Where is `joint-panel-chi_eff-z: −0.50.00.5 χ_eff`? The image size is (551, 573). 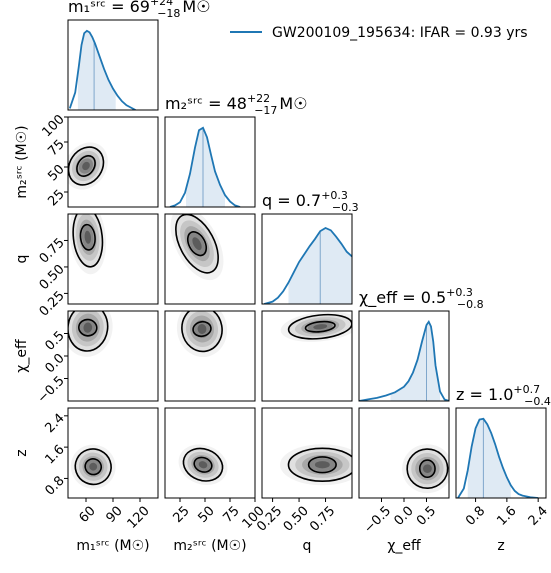 joint-panel-chi_eff-z: −0.50.00.5 χ_eff is located at coordinates (404, 480).